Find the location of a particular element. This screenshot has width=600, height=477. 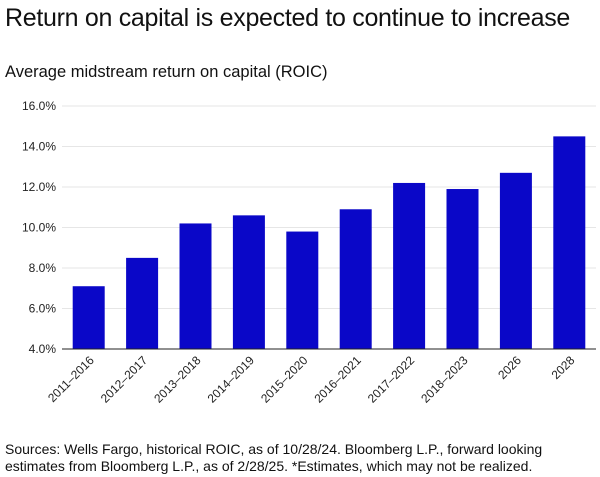

x-tick-label: 2012–2017 is located at coordinates (124, 379).